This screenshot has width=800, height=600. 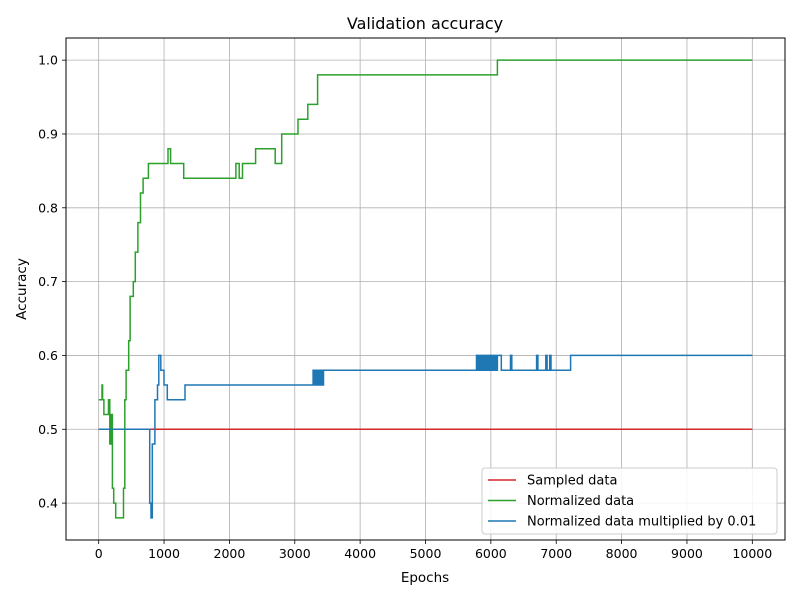 What do you see at coordinates (491, 553) in the screenshot?
I see `x-tick-label: 6000` at bounding box center [491, 553].